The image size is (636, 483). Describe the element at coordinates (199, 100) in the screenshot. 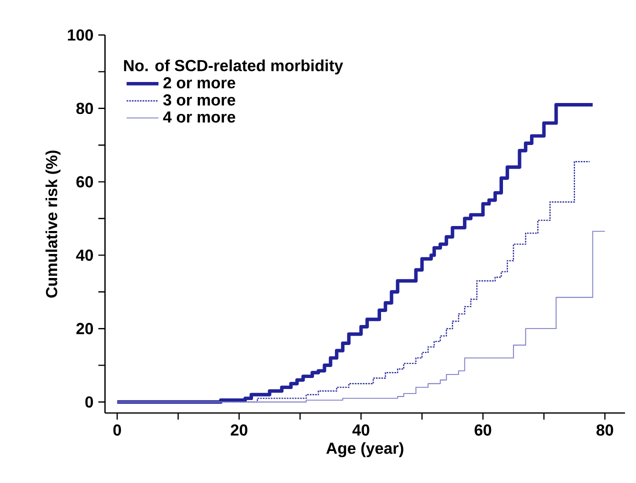

I see `legend-label: 3 or more` at that location.